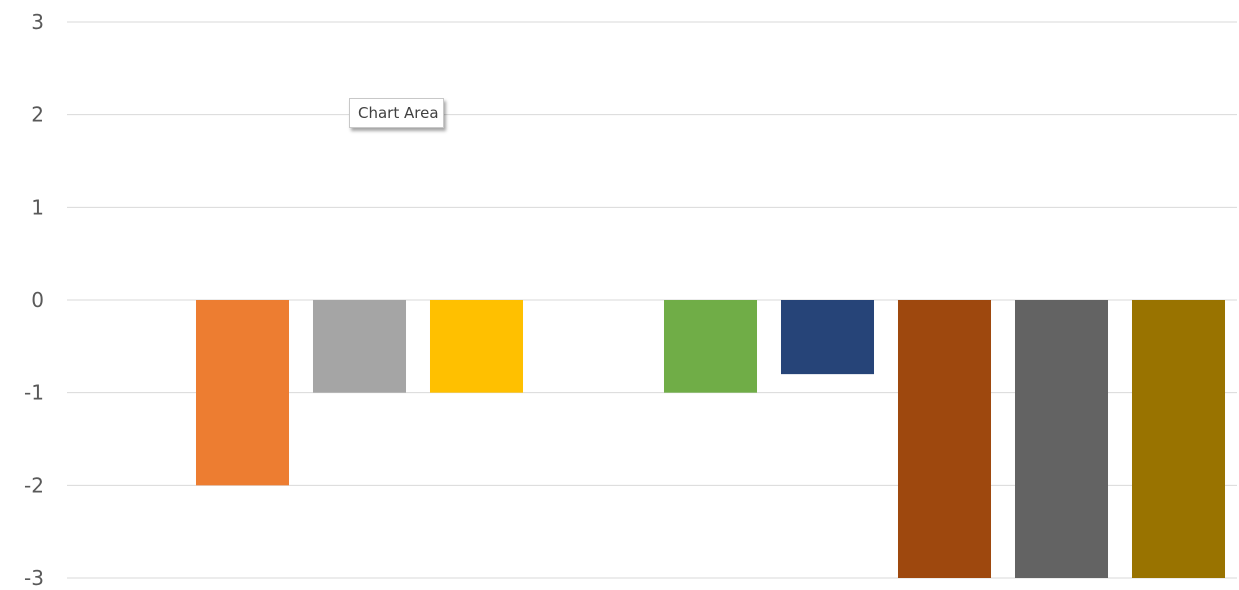 Image resolution: width=1239 pixels, height=590 pixels. What do you see at coordinates (37, 300) in the screenshot?
I see `y-tick-label: 0` at bounding box center [37, 300].